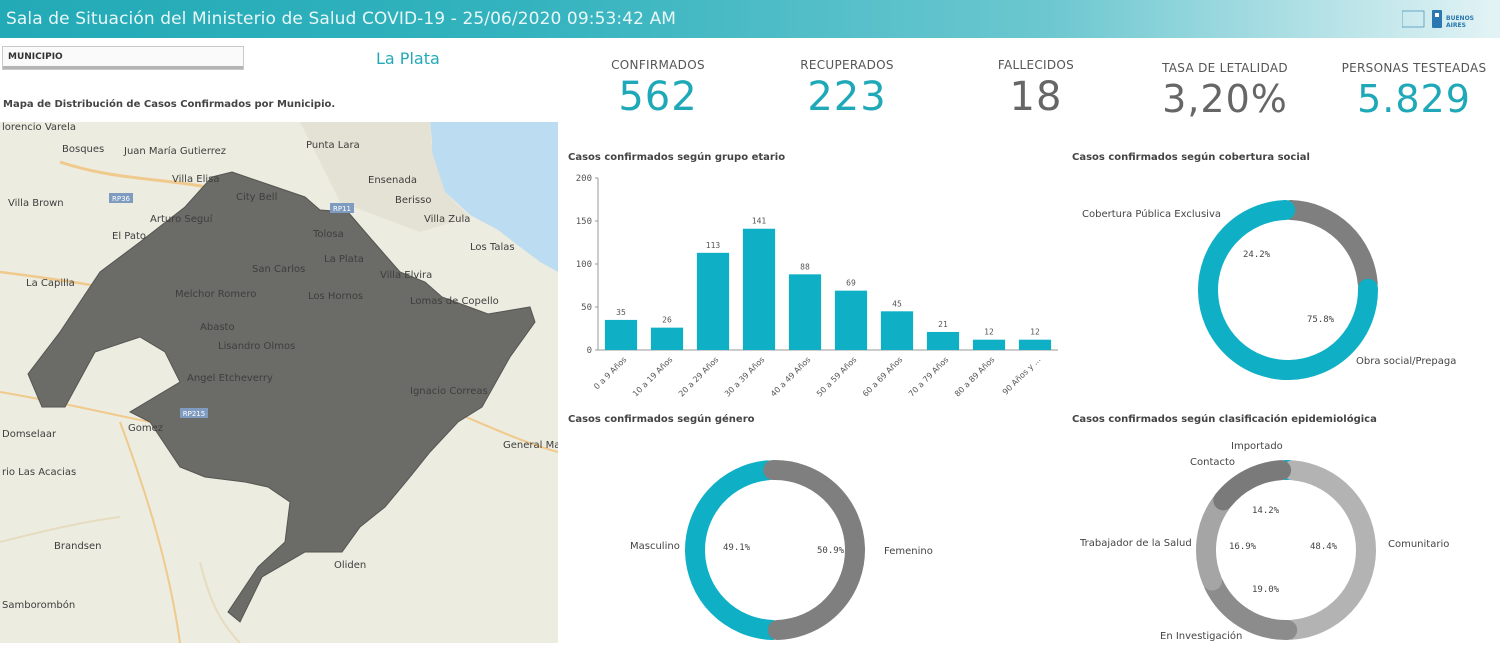 The height and width of the screenshot is (647, 1500). What do you see at coordinates (713, 245) in the screenshot?
I see `bar-value-label: 113` at bounding box center [713, 245].